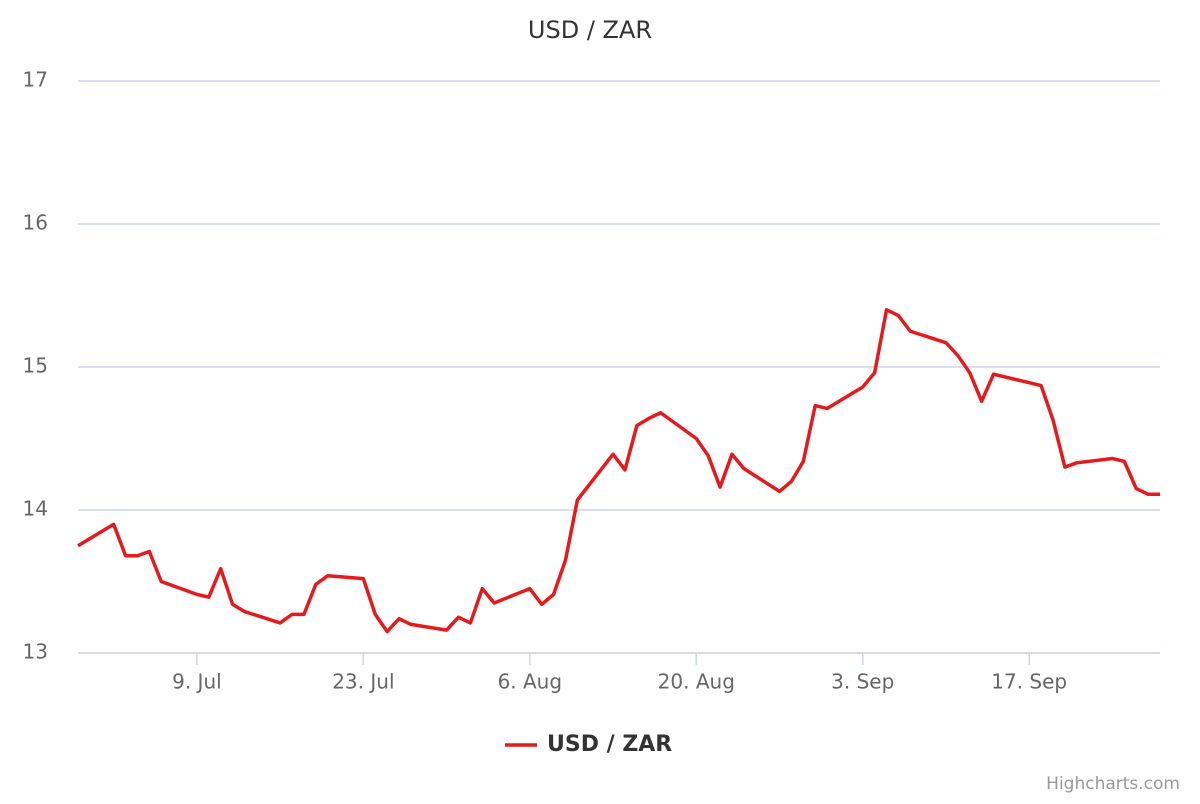 The width and height of the screenshot is (1200, 804). I want to click on x-tick-label: 20. Aug, so click(696, 682).